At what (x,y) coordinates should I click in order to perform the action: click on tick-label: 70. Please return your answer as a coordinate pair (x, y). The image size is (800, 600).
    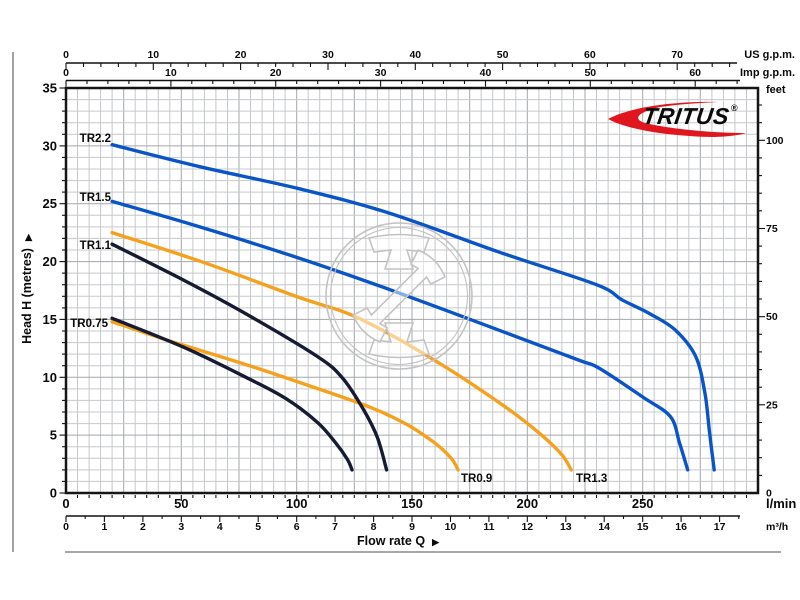
    Looking at the image, I should click on (677, 55).